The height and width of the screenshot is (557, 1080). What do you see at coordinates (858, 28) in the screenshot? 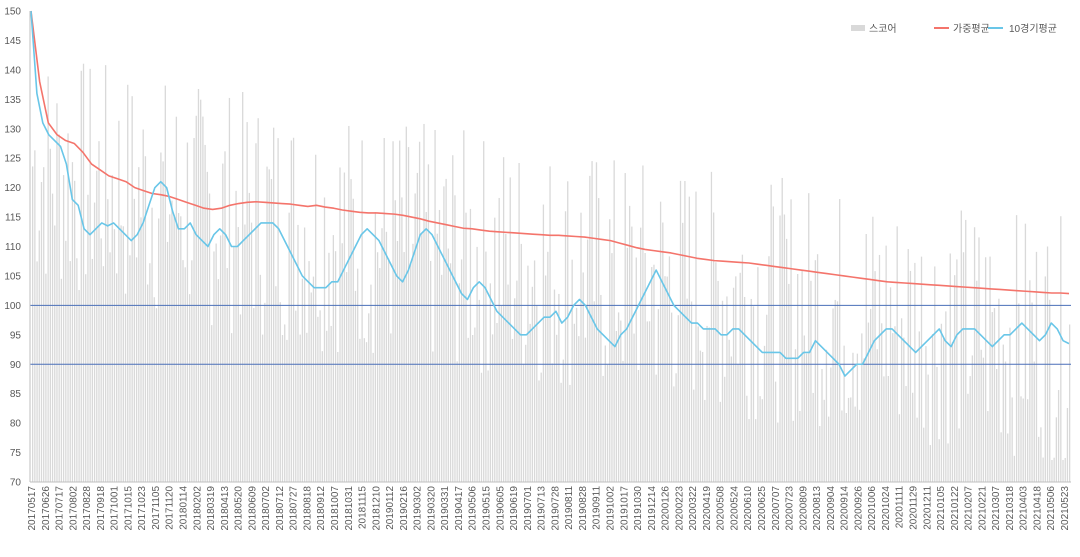
I see `legend-swatch-score` at bounding box center [858, 28].